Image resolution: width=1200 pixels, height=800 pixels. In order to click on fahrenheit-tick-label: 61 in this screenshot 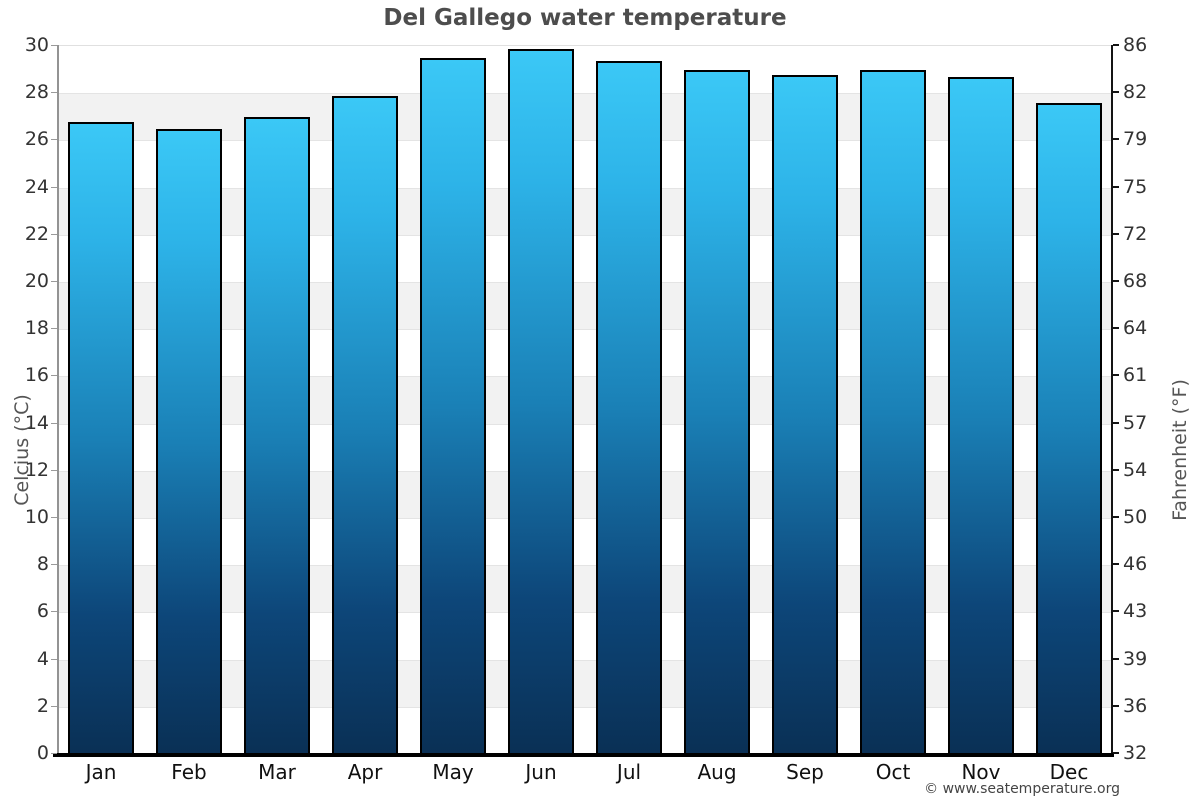, I will do `click(1135, 375)`.